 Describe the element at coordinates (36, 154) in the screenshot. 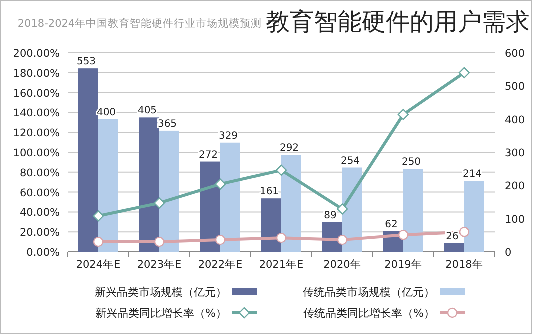

I see `y-tick-label: 100.00%` at that location.